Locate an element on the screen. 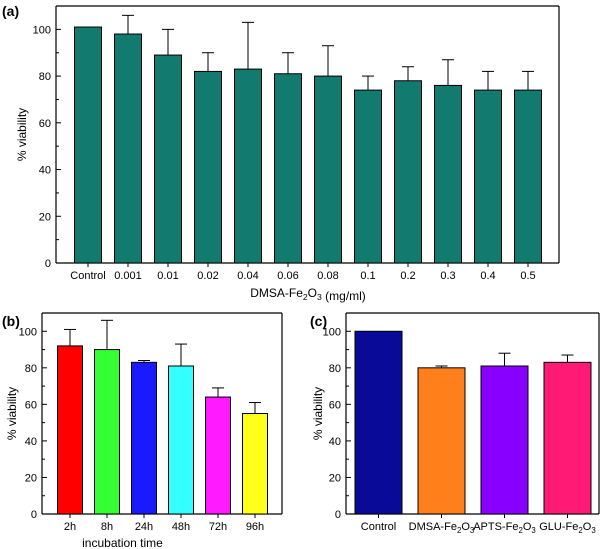 The image size is (600, 549). bar-48h is located at coordinates (181, 440).